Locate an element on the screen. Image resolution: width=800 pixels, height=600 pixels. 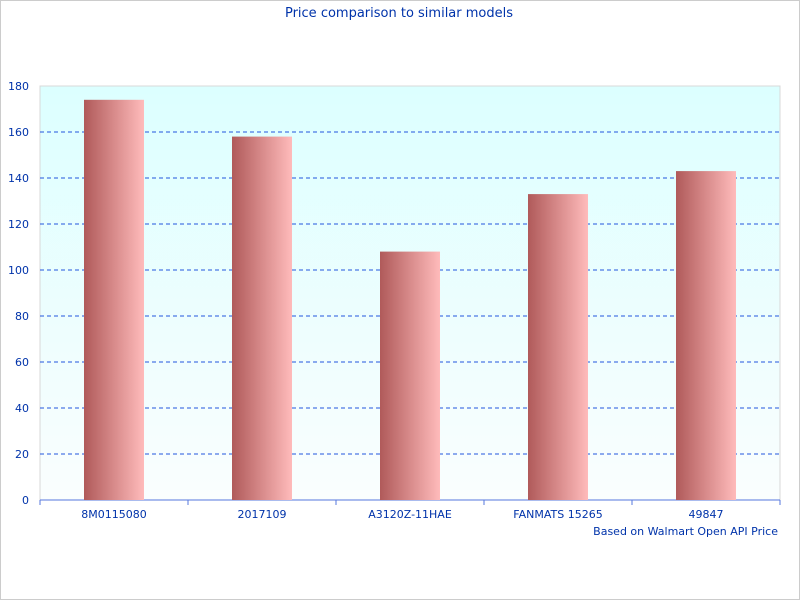
y-tick-label: 20 is located at coordinates (22, 454).